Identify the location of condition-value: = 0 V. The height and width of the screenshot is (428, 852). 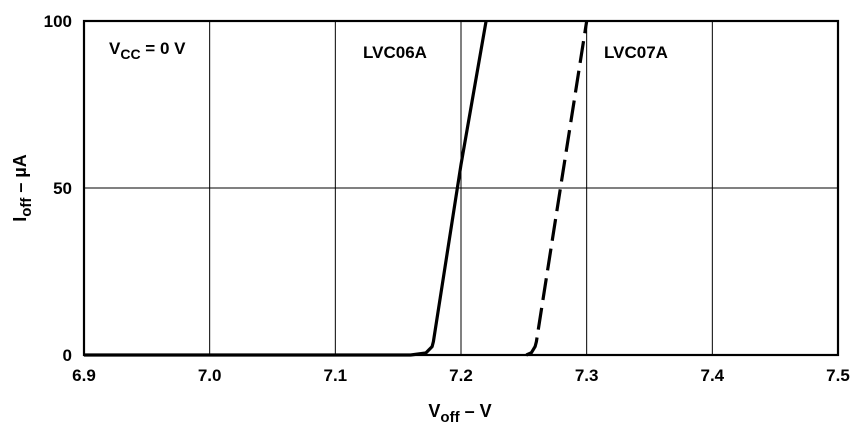
(164, 48).